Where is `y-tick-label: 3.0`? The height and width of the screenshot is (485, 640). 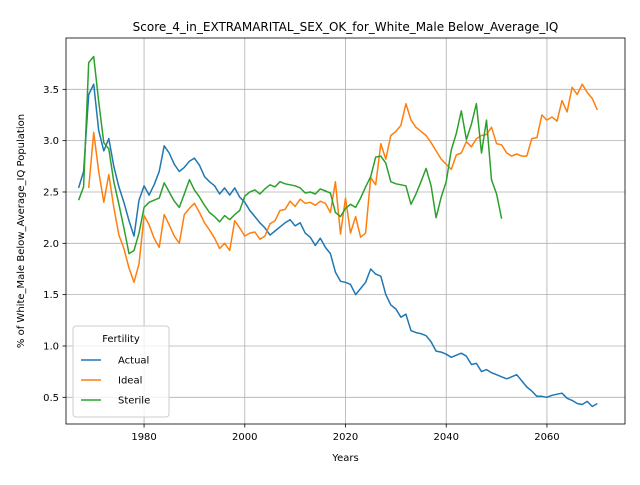
y-tick-label: 3.0 is located at coordinates (51, 141).